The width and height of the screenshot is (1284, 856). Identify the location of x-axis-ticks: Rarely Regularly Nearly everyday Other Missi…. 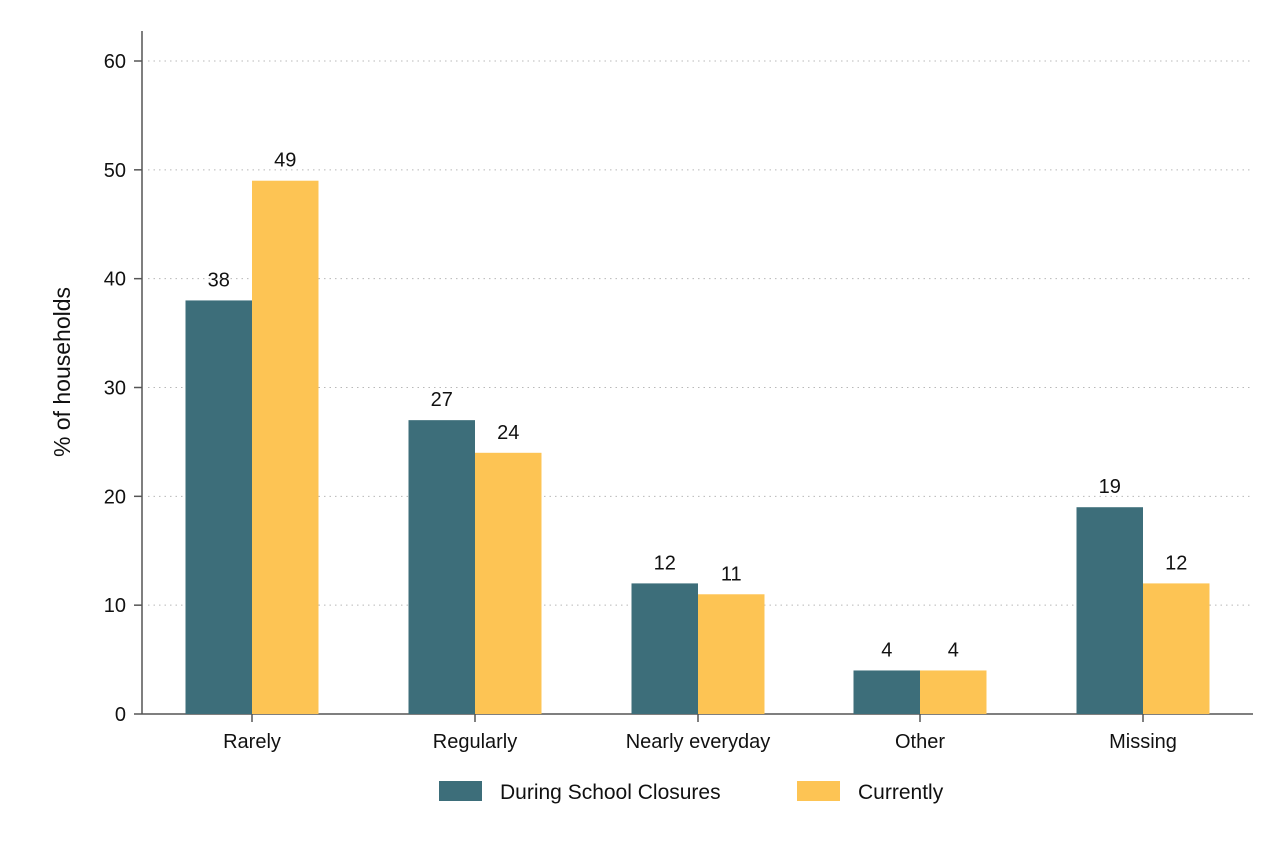
(700, 733).